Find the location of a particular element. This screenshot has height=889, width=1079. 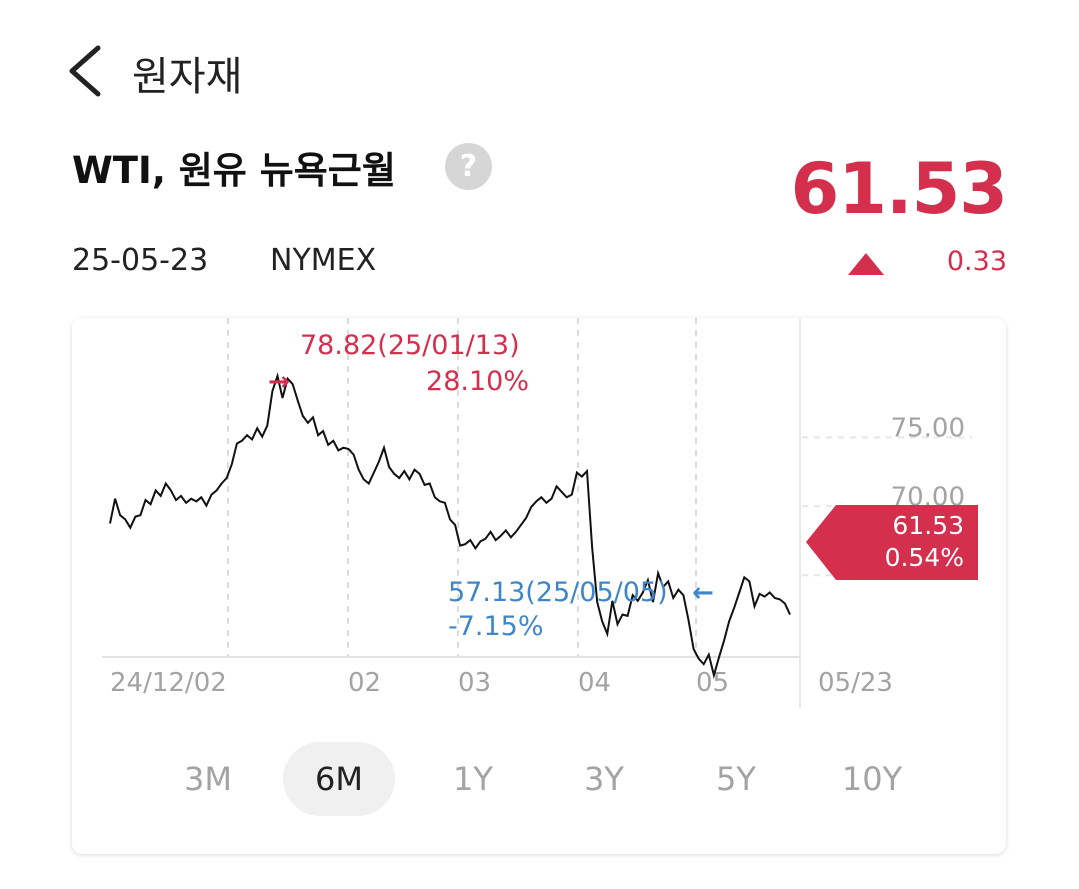

y-tick-label: 75.00 is located at coordinates (928, 428).